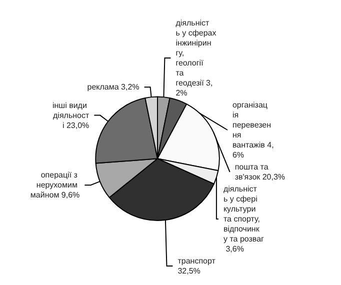 The image size is (341, 285). What do you see at coordinates (113, 87) in the screenshot?
I see `slice-label: реклама 3,2%` at bounding box center [113, 87].